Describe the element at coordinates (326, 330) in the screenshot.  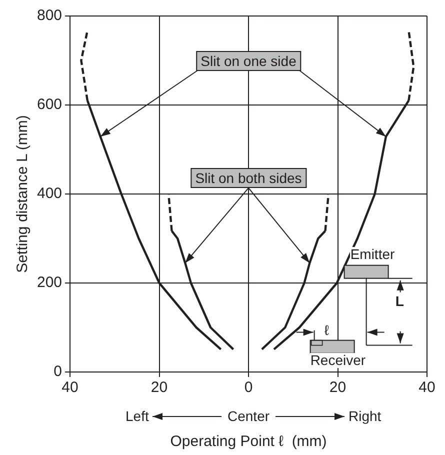
I see `annotation: ℓ` at that location.